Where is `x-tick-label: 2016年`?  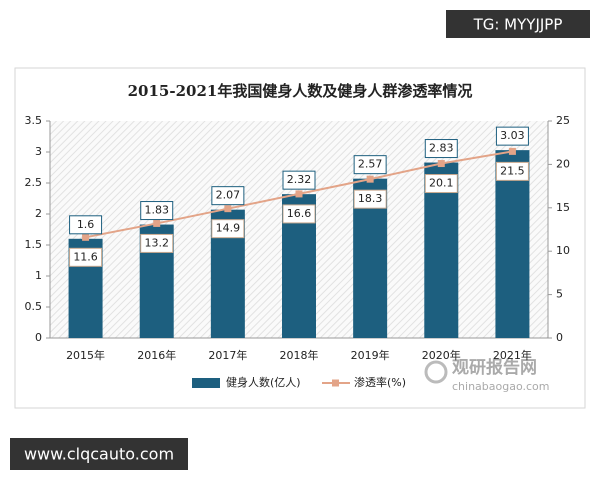
x-tick-label: 2016年 is located at coordinates (156, 355).